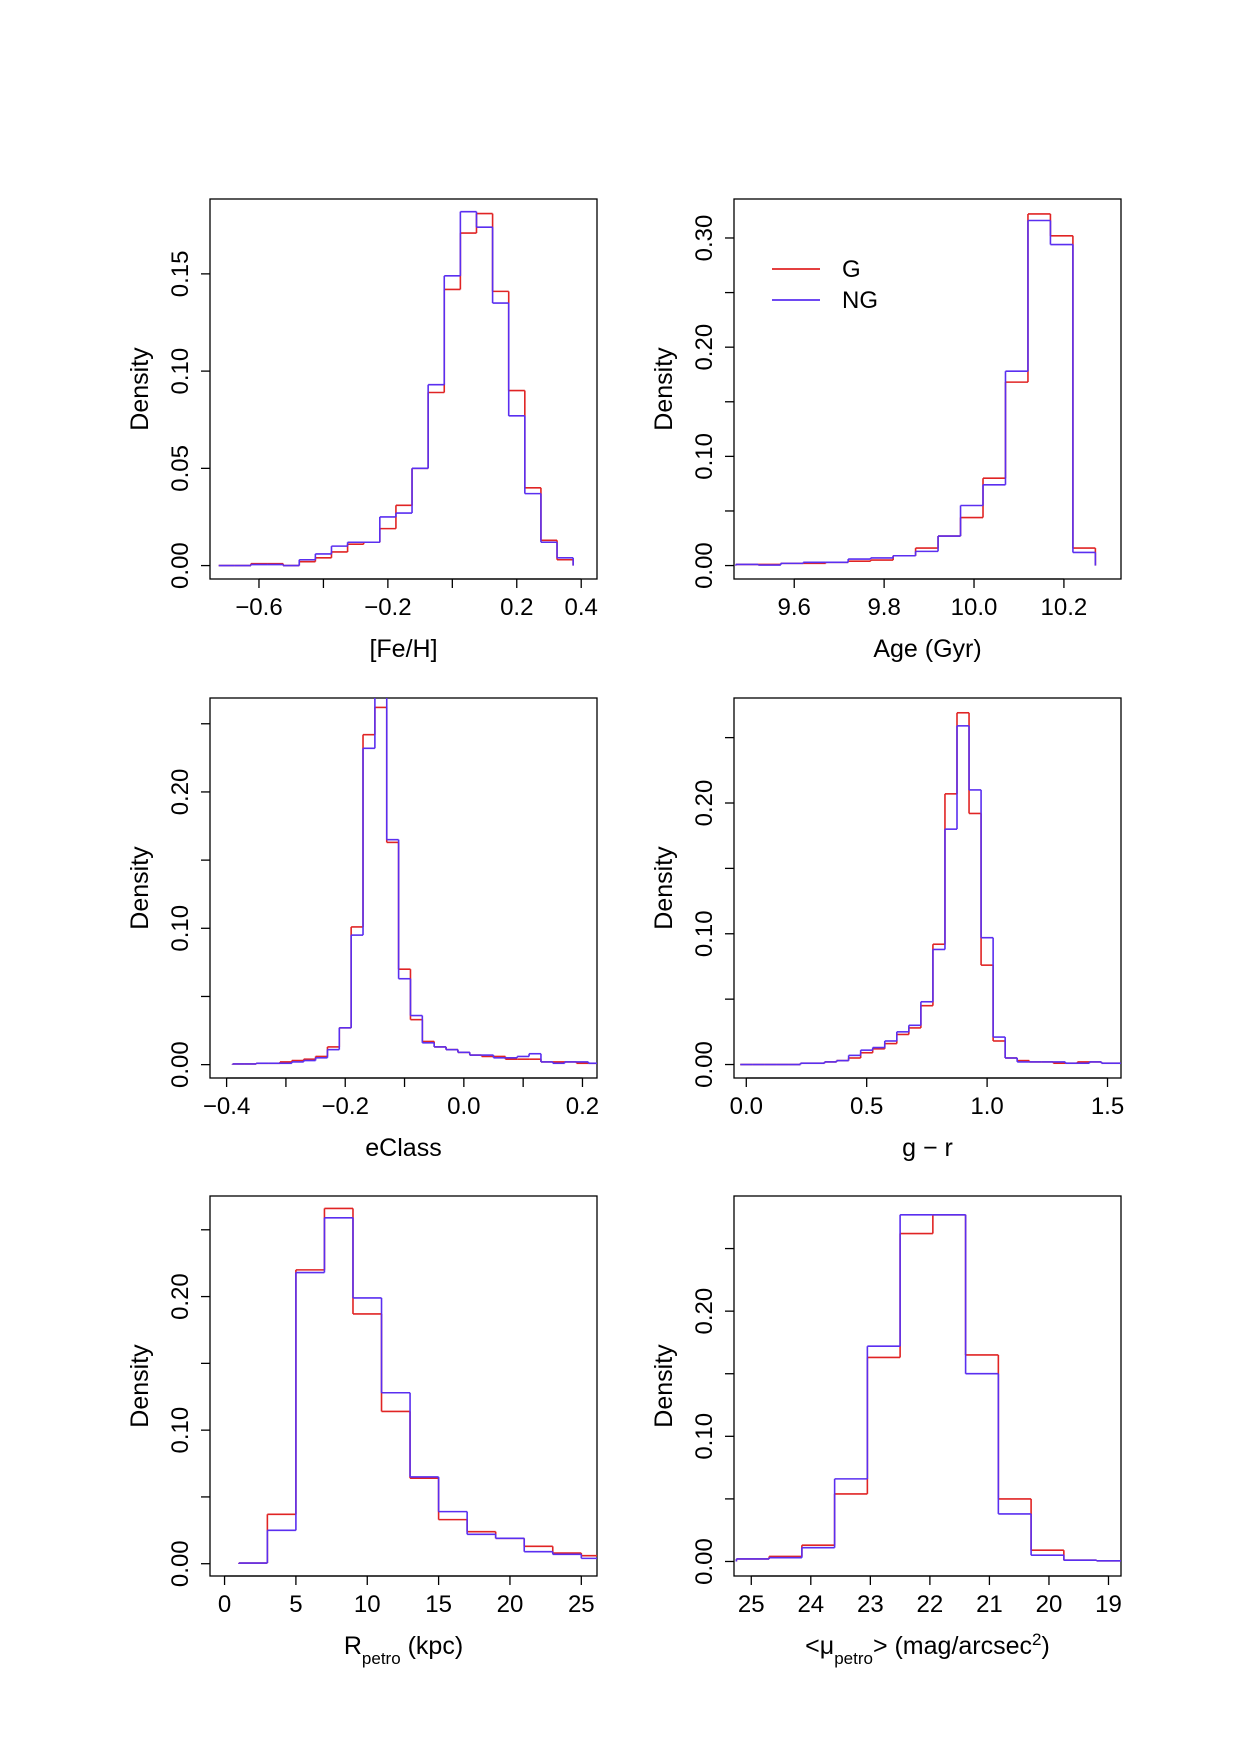 Image resolution: width=1240 pixels, height=1760 pixels. What do you see at coordinates (432, 1646) in the screenshot?
I see `x-axis-label-part: (kpc)` at bounding box center [432, 1646].